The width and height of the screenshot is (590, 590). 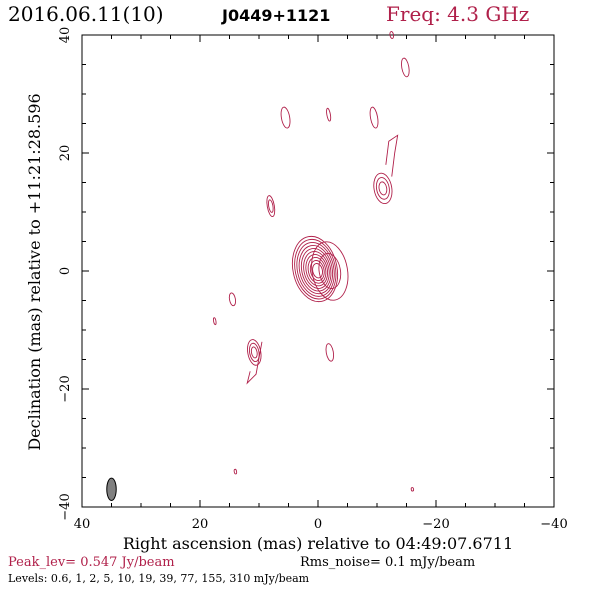 I want to click on frequency-label: Freq: 4.3 GHz, so click(x=458, y=14).